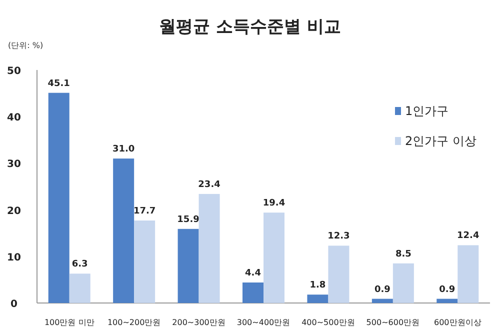 This screenshot has width=500, height=333. What do you see at coordinates (468, 236) in the screenshot?
I see `data-label: 12.4` at bounding box center [468, 236].